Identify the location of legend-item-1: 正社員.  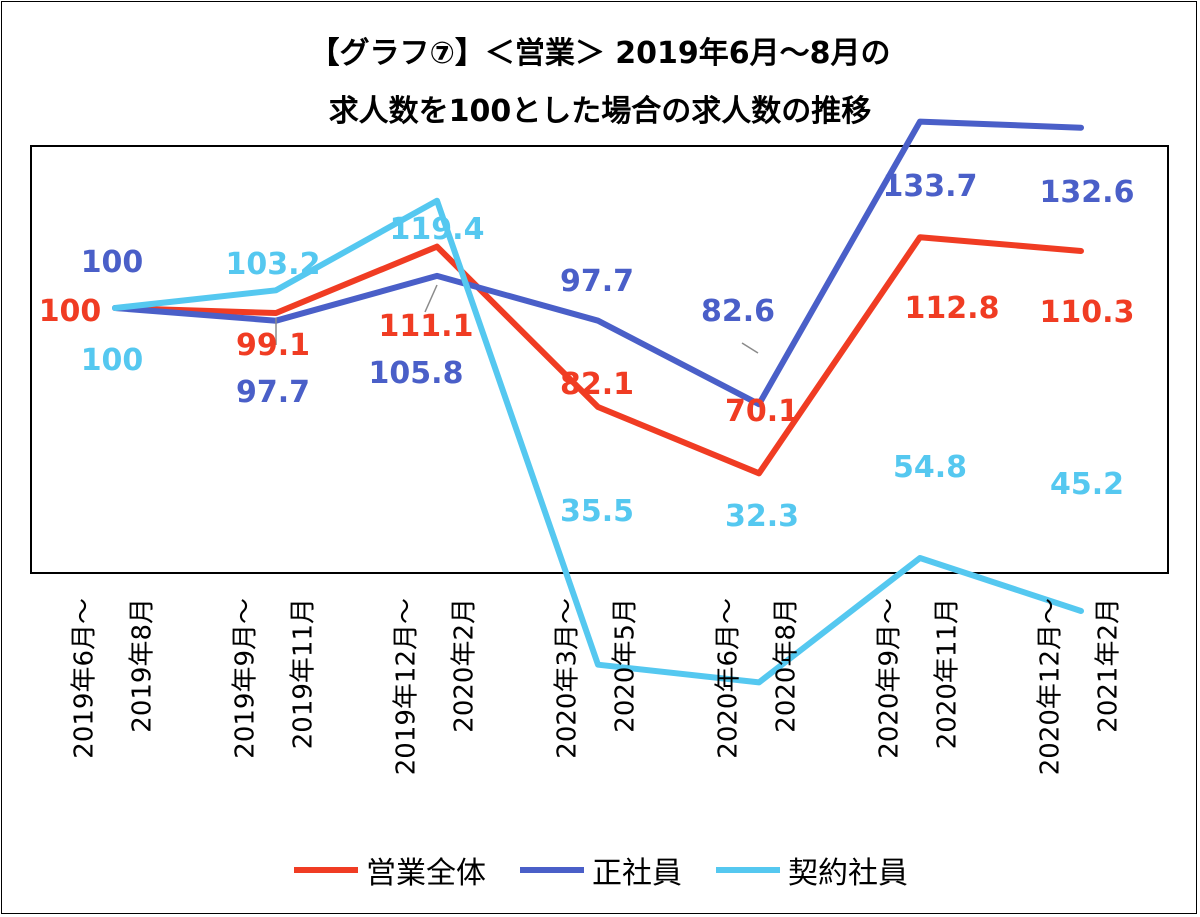
(601, 870).